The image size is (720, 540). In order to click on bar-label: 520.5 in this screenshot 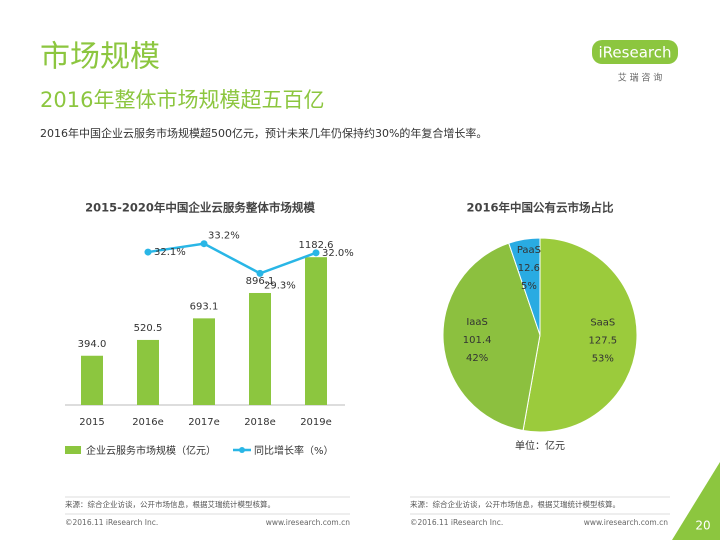, I will do `click(148, 328)`.